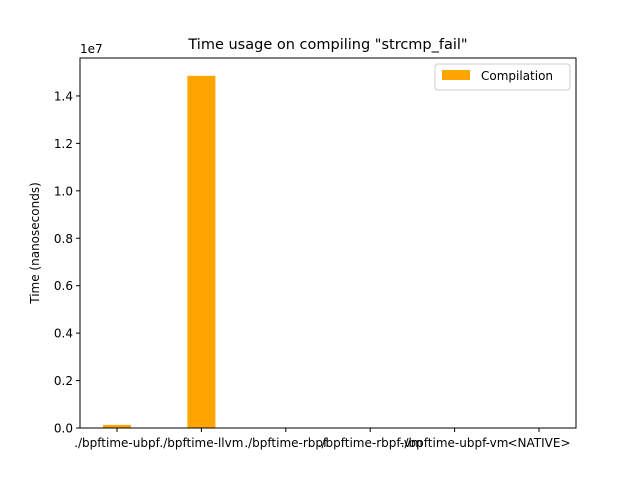 The width and height of the screenshot is (640, 484). I want to click on legend-swatch, so click(456, 75).